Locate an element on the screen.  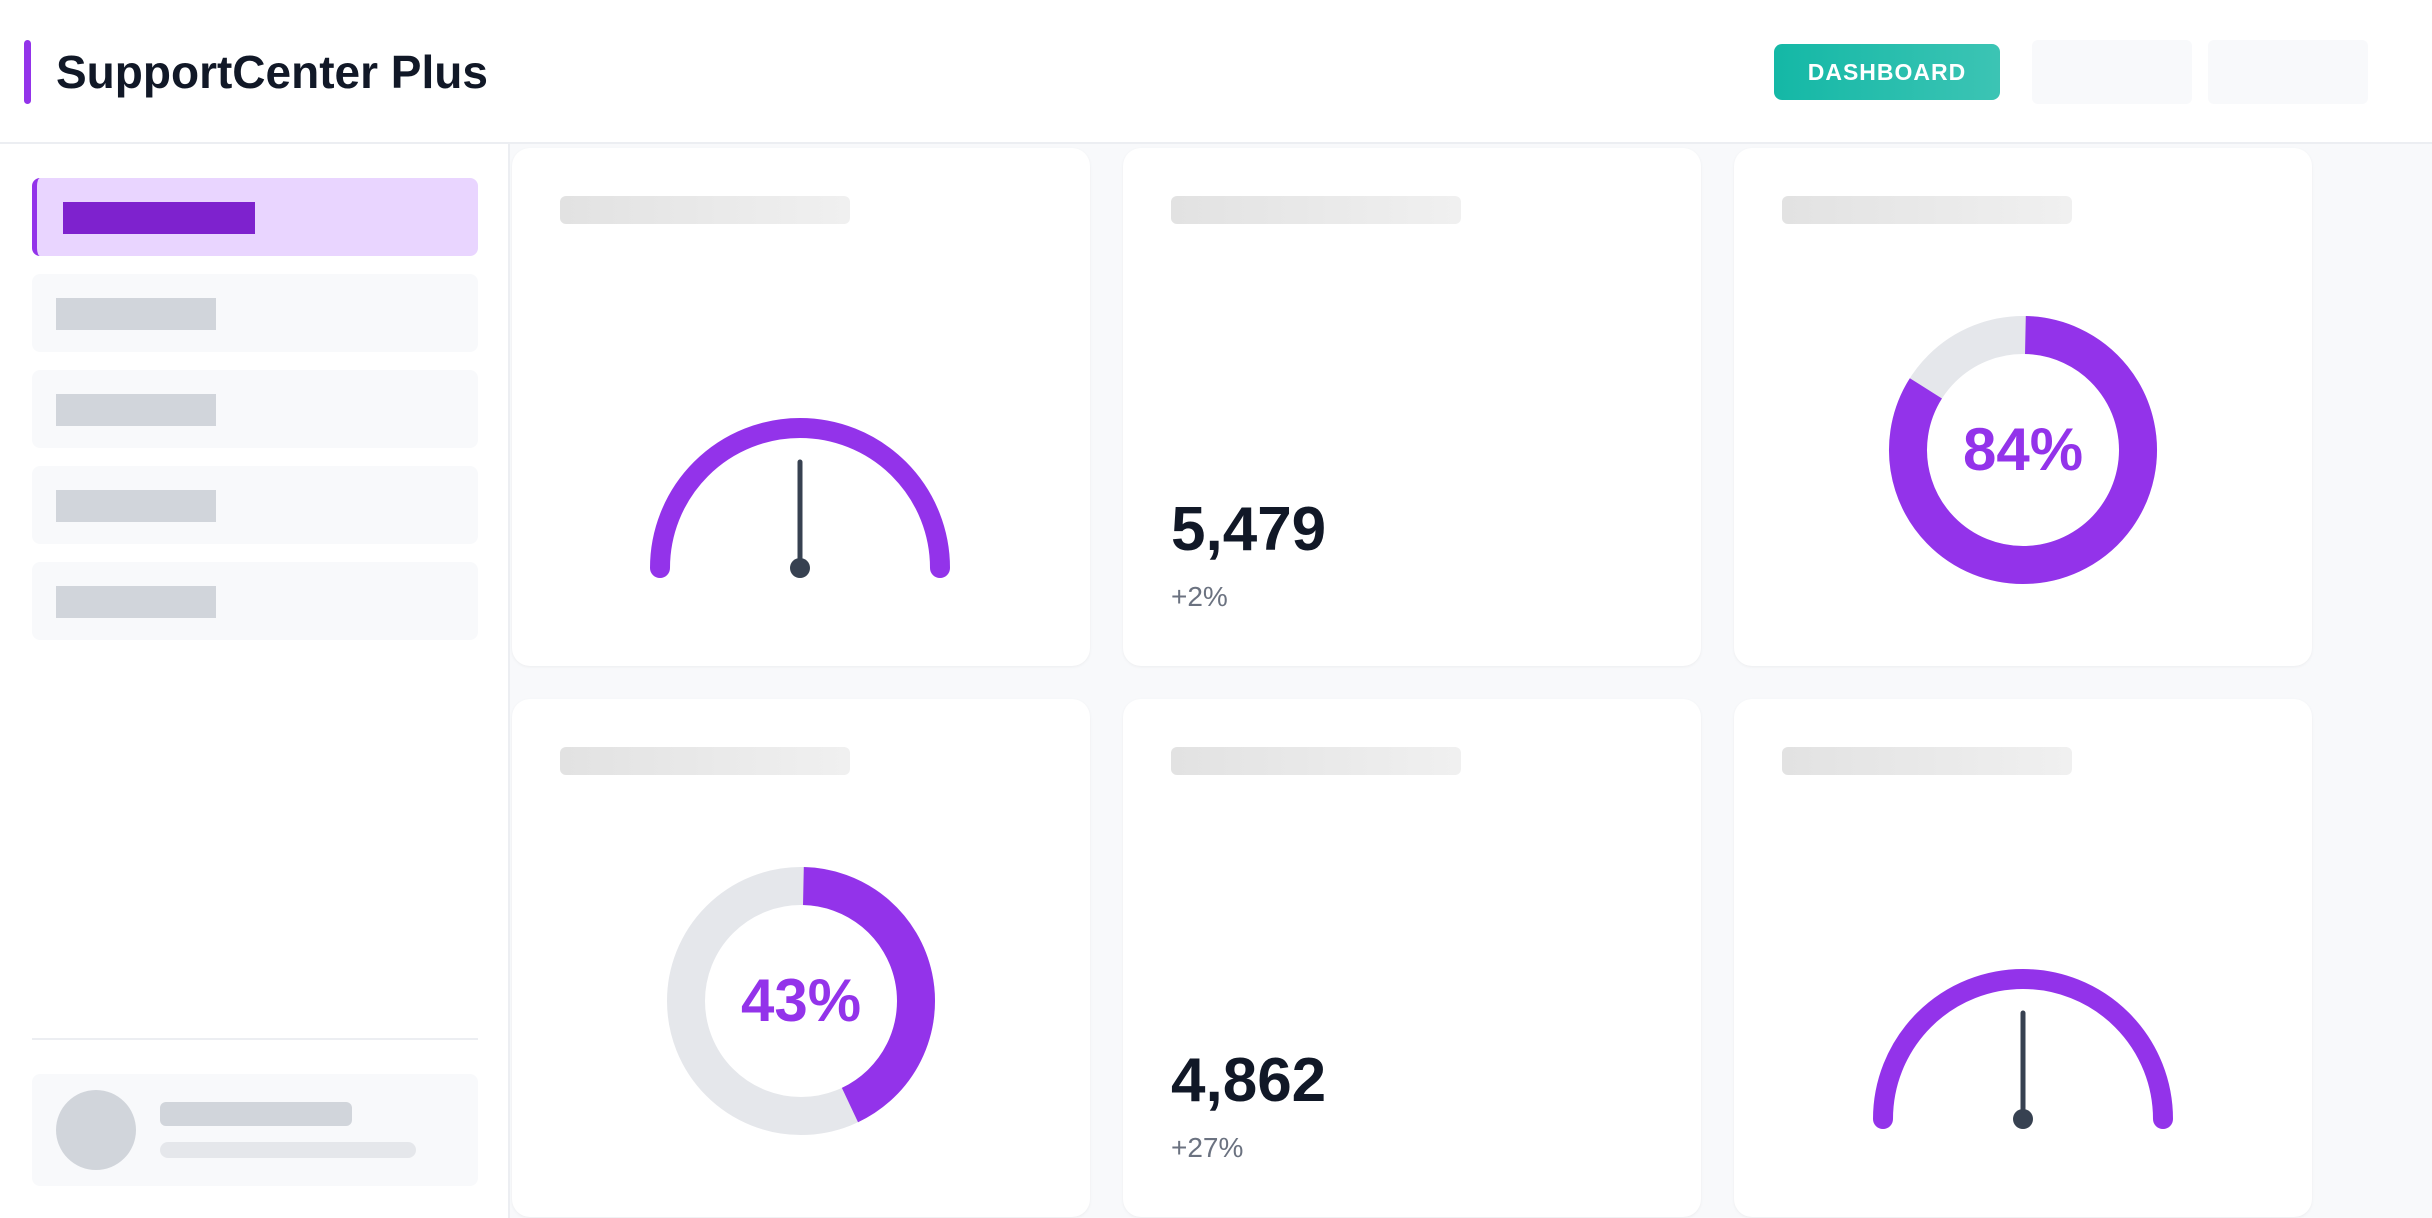
donut-chart-2: 43% is located at coordinates (801, 1001).